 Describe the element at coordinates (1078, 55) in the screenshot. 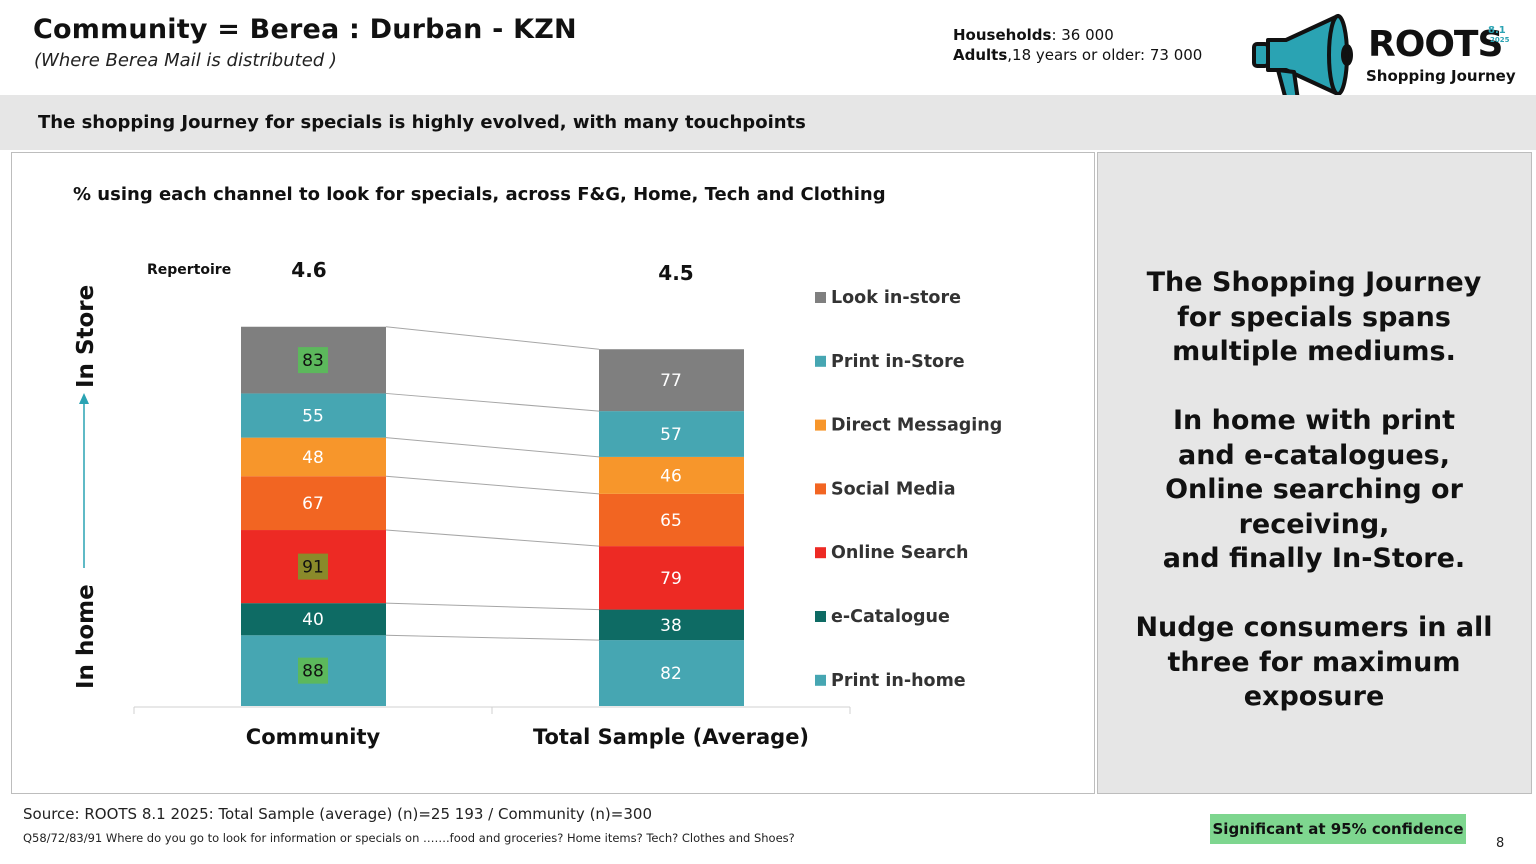

I see `adults-stat: Adults,18 years or older: 73 000` at that location.